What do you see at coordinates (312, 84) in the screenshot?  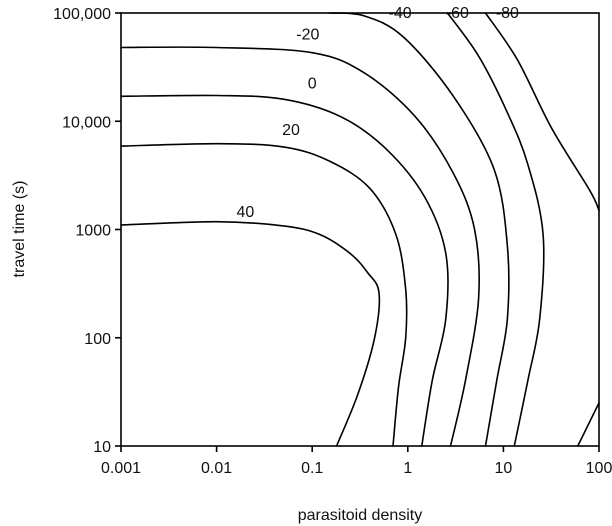 I see `contour-label-0: 0` at bounding box center [312, 84].